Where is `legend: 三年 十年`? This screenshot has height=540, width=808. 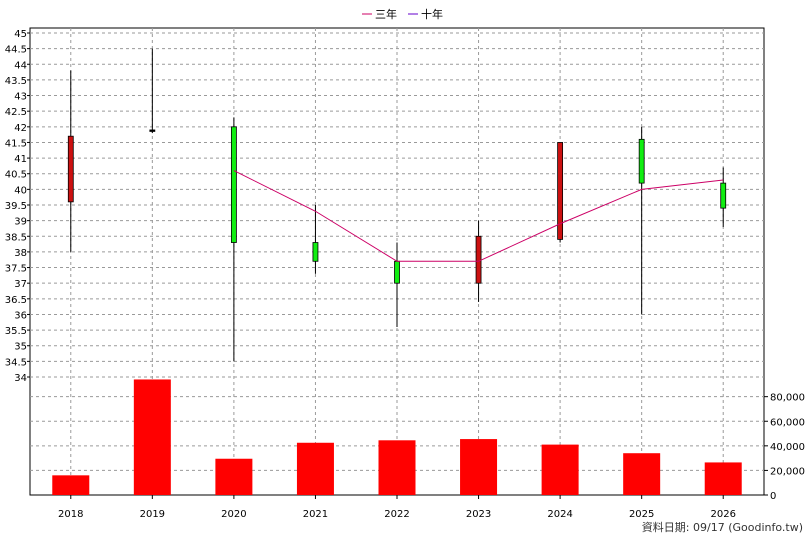 legend: 三年 十年 is located at coordinates (402, 14).